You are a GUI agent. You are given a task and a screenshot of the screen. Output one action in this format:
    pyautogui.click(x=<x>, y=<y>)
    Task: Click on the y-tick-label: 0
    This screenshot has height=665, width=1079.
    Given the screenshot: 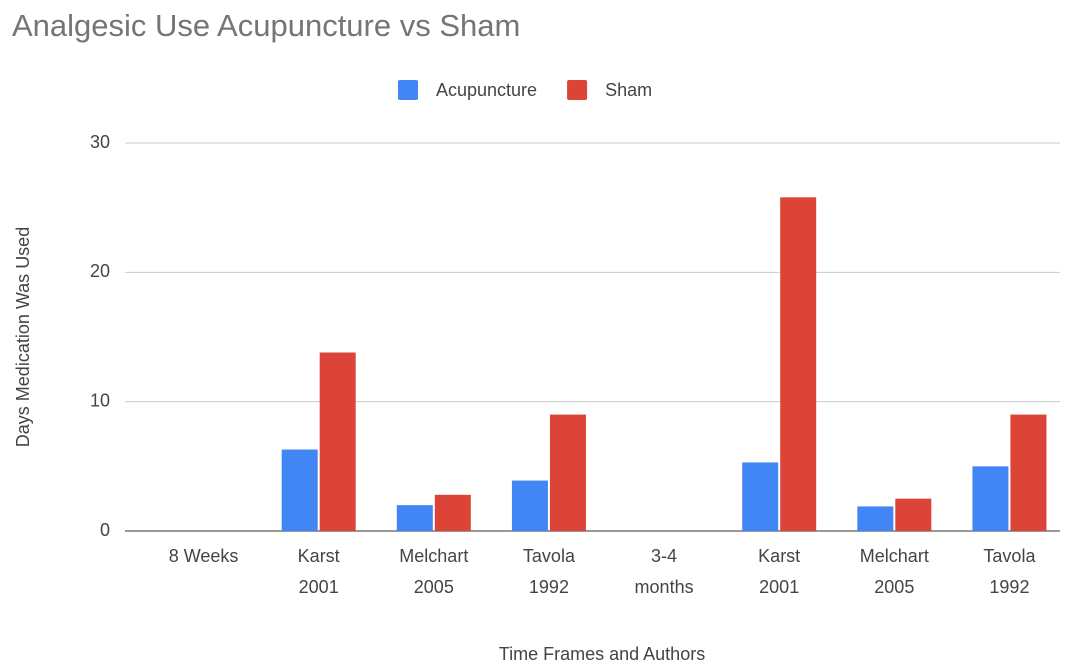 What is the action you would take?
    pyautogui.click(x=105, y=530)
    